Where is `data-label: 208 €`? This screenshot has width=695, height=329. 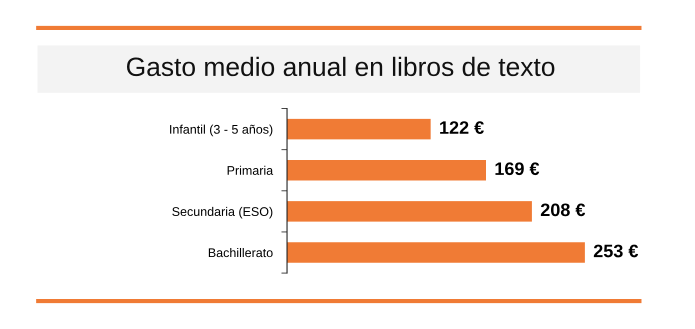 data-label: 208 € is located at coordinates (563, 209).